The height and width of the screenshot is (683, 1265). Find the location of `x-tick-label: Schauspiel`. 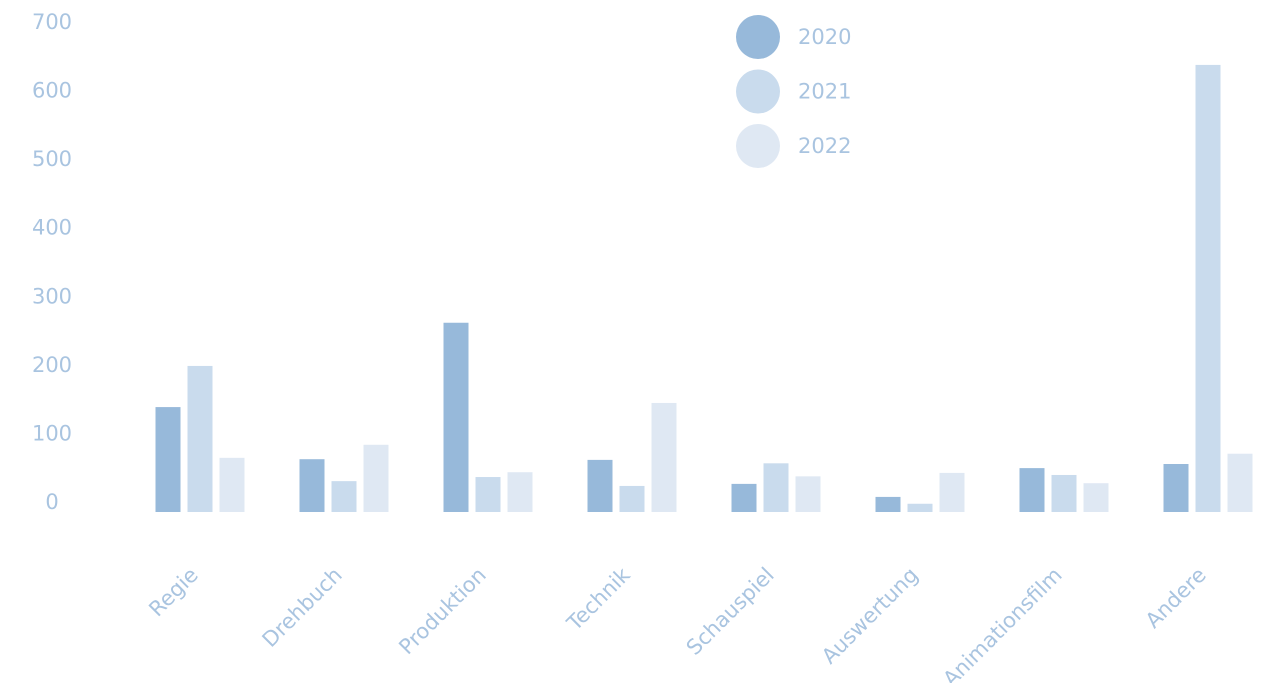

x-tick-label: Schauspiel is located at coordinates (730, 611).